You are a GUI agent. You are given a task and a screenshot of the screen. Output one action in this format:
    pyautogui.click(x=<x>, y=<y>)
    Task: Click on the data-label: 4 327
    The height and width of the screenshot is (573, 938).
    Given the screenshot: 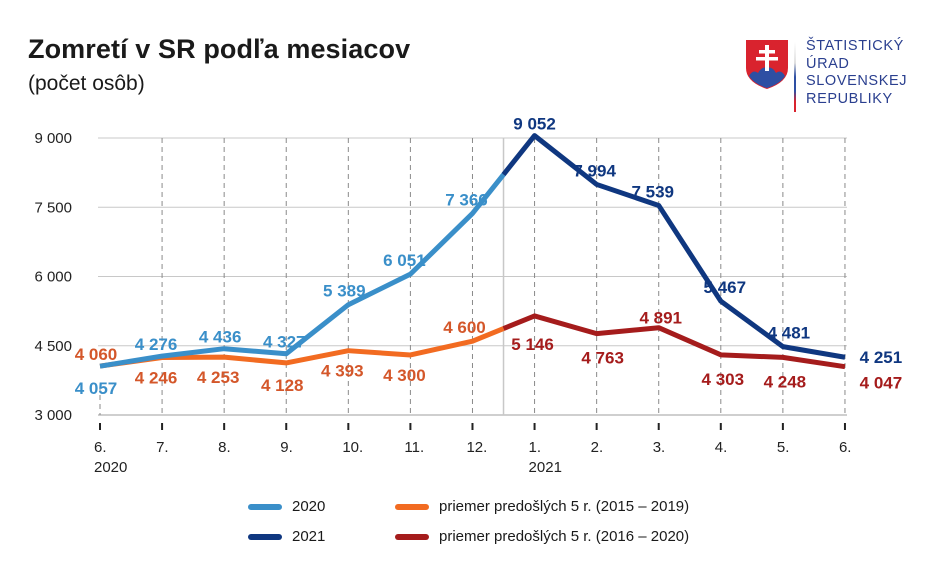 What is the action you would take?
    pyautogui.click(x=284, y=342)
    